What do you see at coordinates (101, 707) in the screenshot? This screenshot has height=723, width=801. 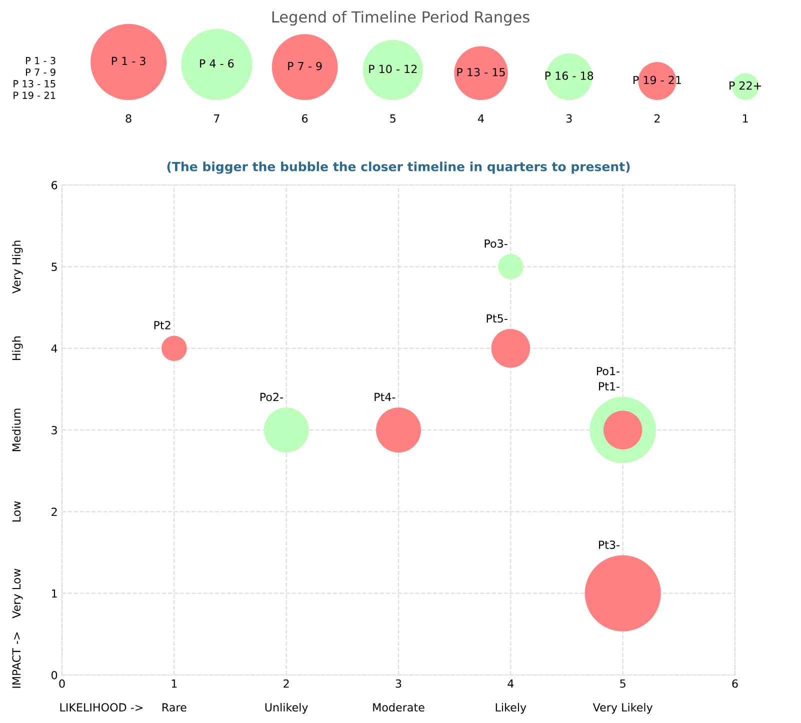 I see `x-axis-title: LIKELIHOOD ->` at bounding box center [101, 707].